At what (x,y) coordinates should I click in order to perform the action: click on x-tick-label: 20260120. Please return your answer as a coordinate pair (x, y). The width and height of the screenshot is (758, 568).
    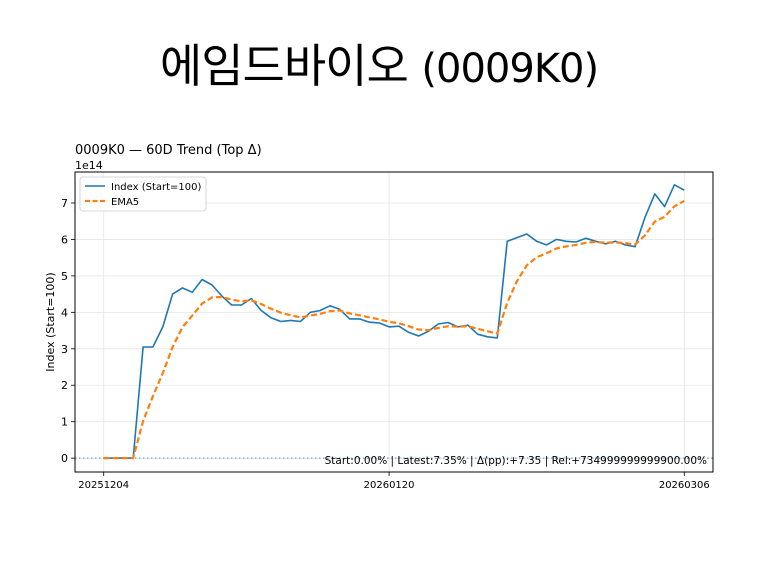
    Looking at the image, I should click on (389, 485).